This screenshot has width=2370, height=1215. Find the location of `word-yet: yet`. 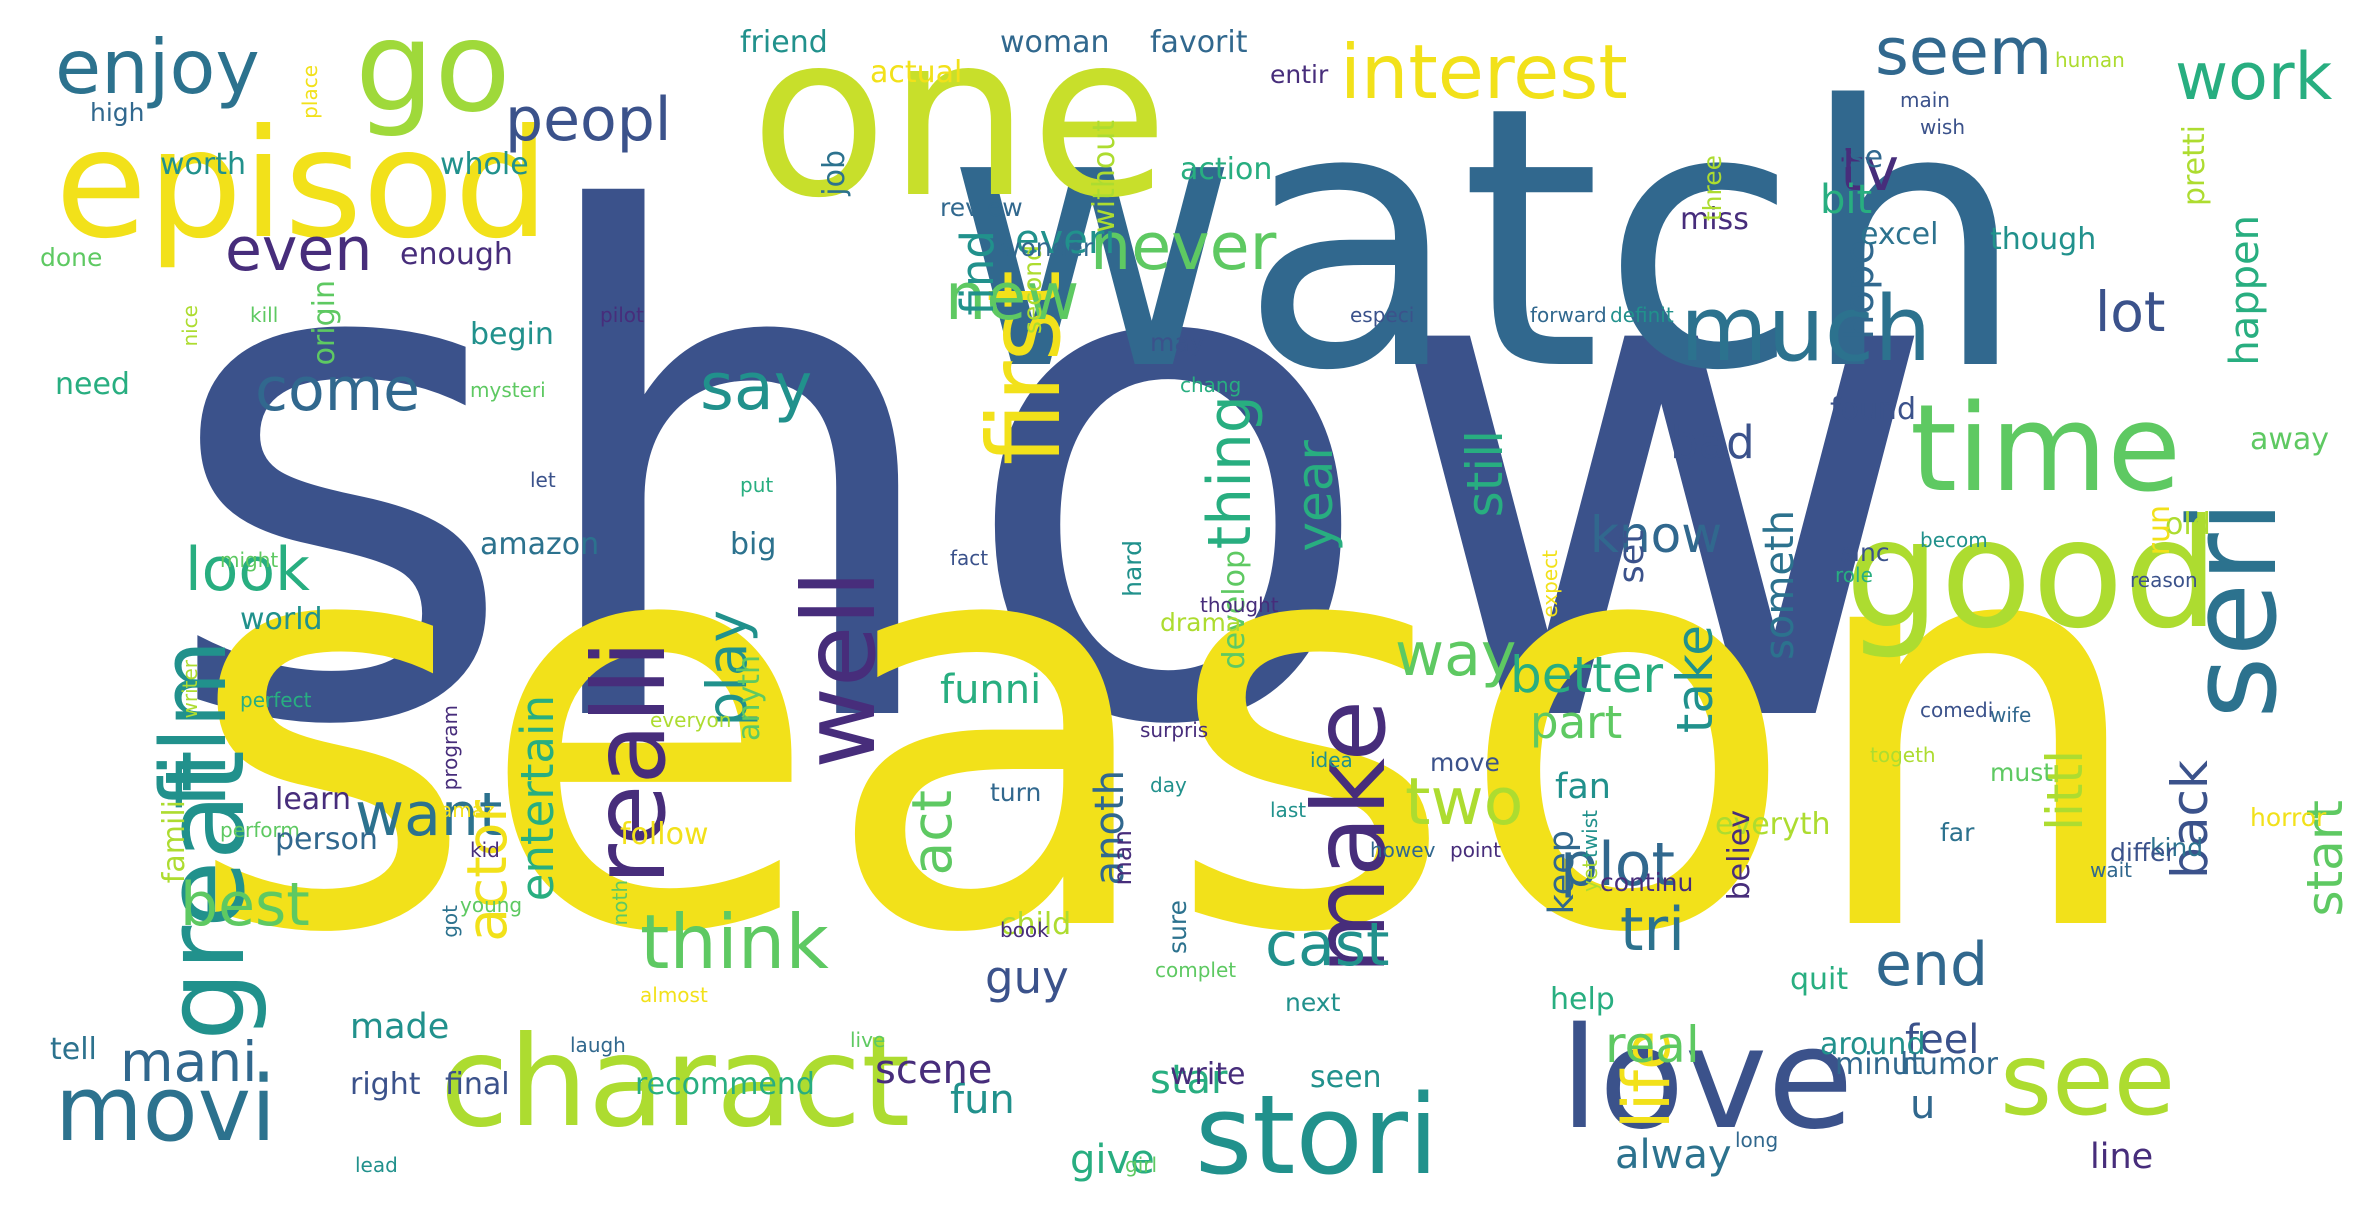

word-yet: yet is located at coordinates (1590, 876).